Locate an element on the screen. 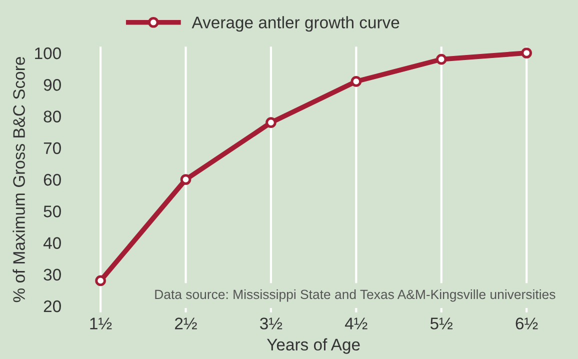 The height and width of the screenshot is (359, 578). y-tick-label: 100 is located at coordinates (48, 53).